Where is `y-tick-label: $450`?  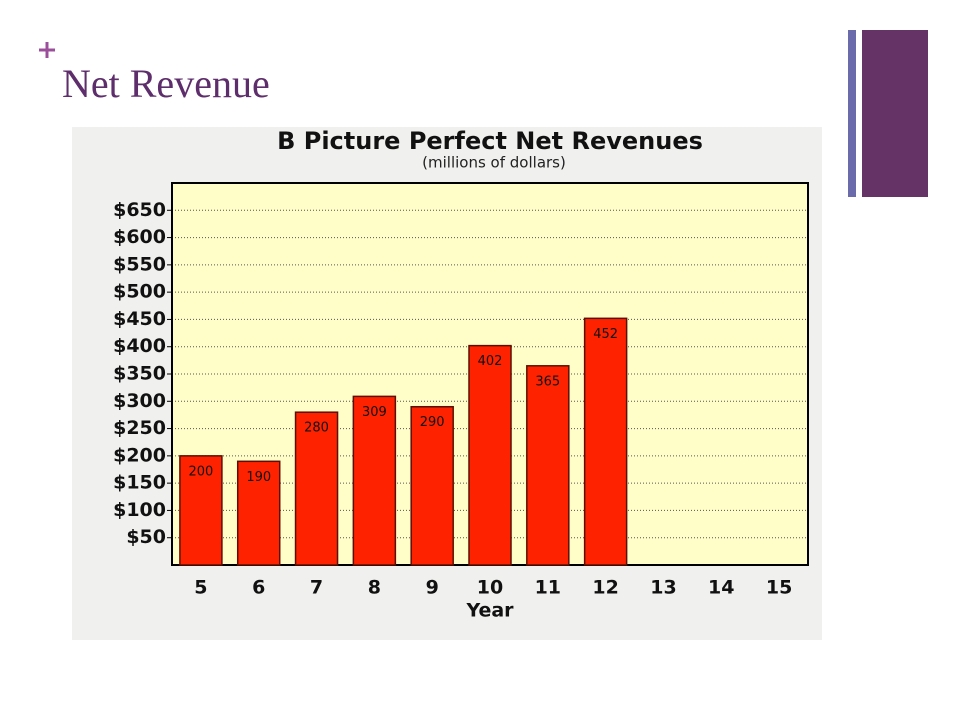
y-tick-label: $450 is located at coordinates (139, 319).